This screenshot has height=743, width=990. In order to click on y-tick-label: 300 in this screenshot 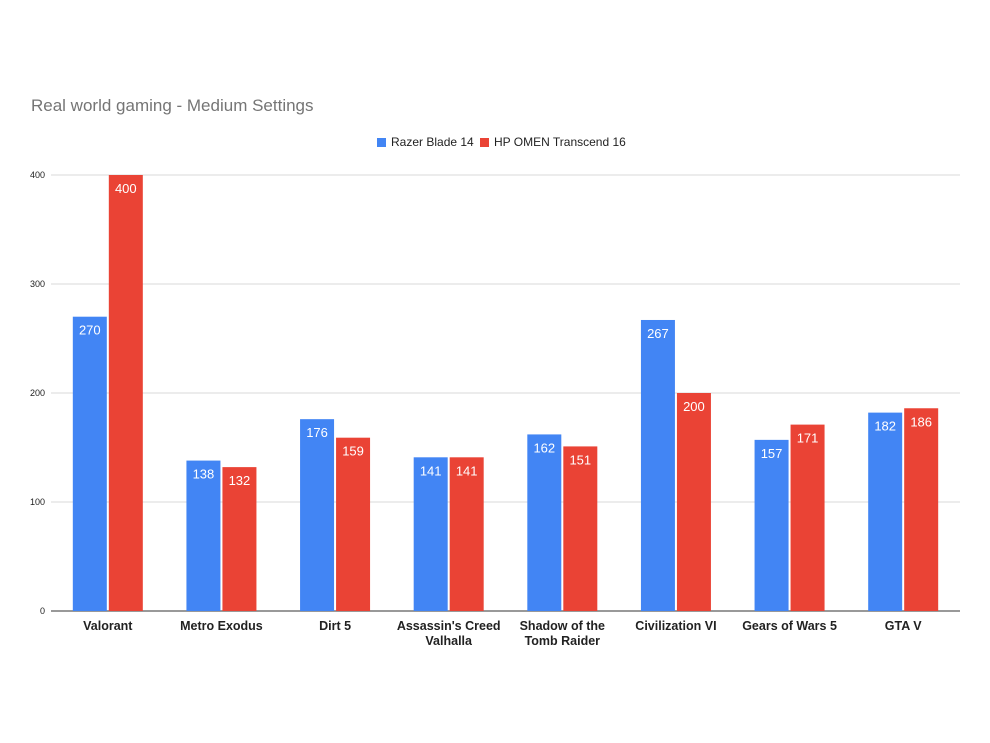, I will do `click(37, 284)`.